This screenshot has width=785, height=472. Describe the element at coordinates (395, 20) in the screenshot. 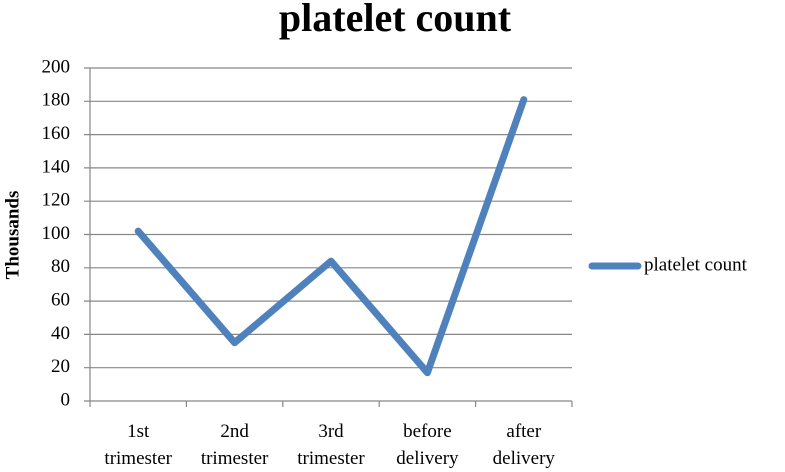

I see `chart-title: platelet count` at that location.